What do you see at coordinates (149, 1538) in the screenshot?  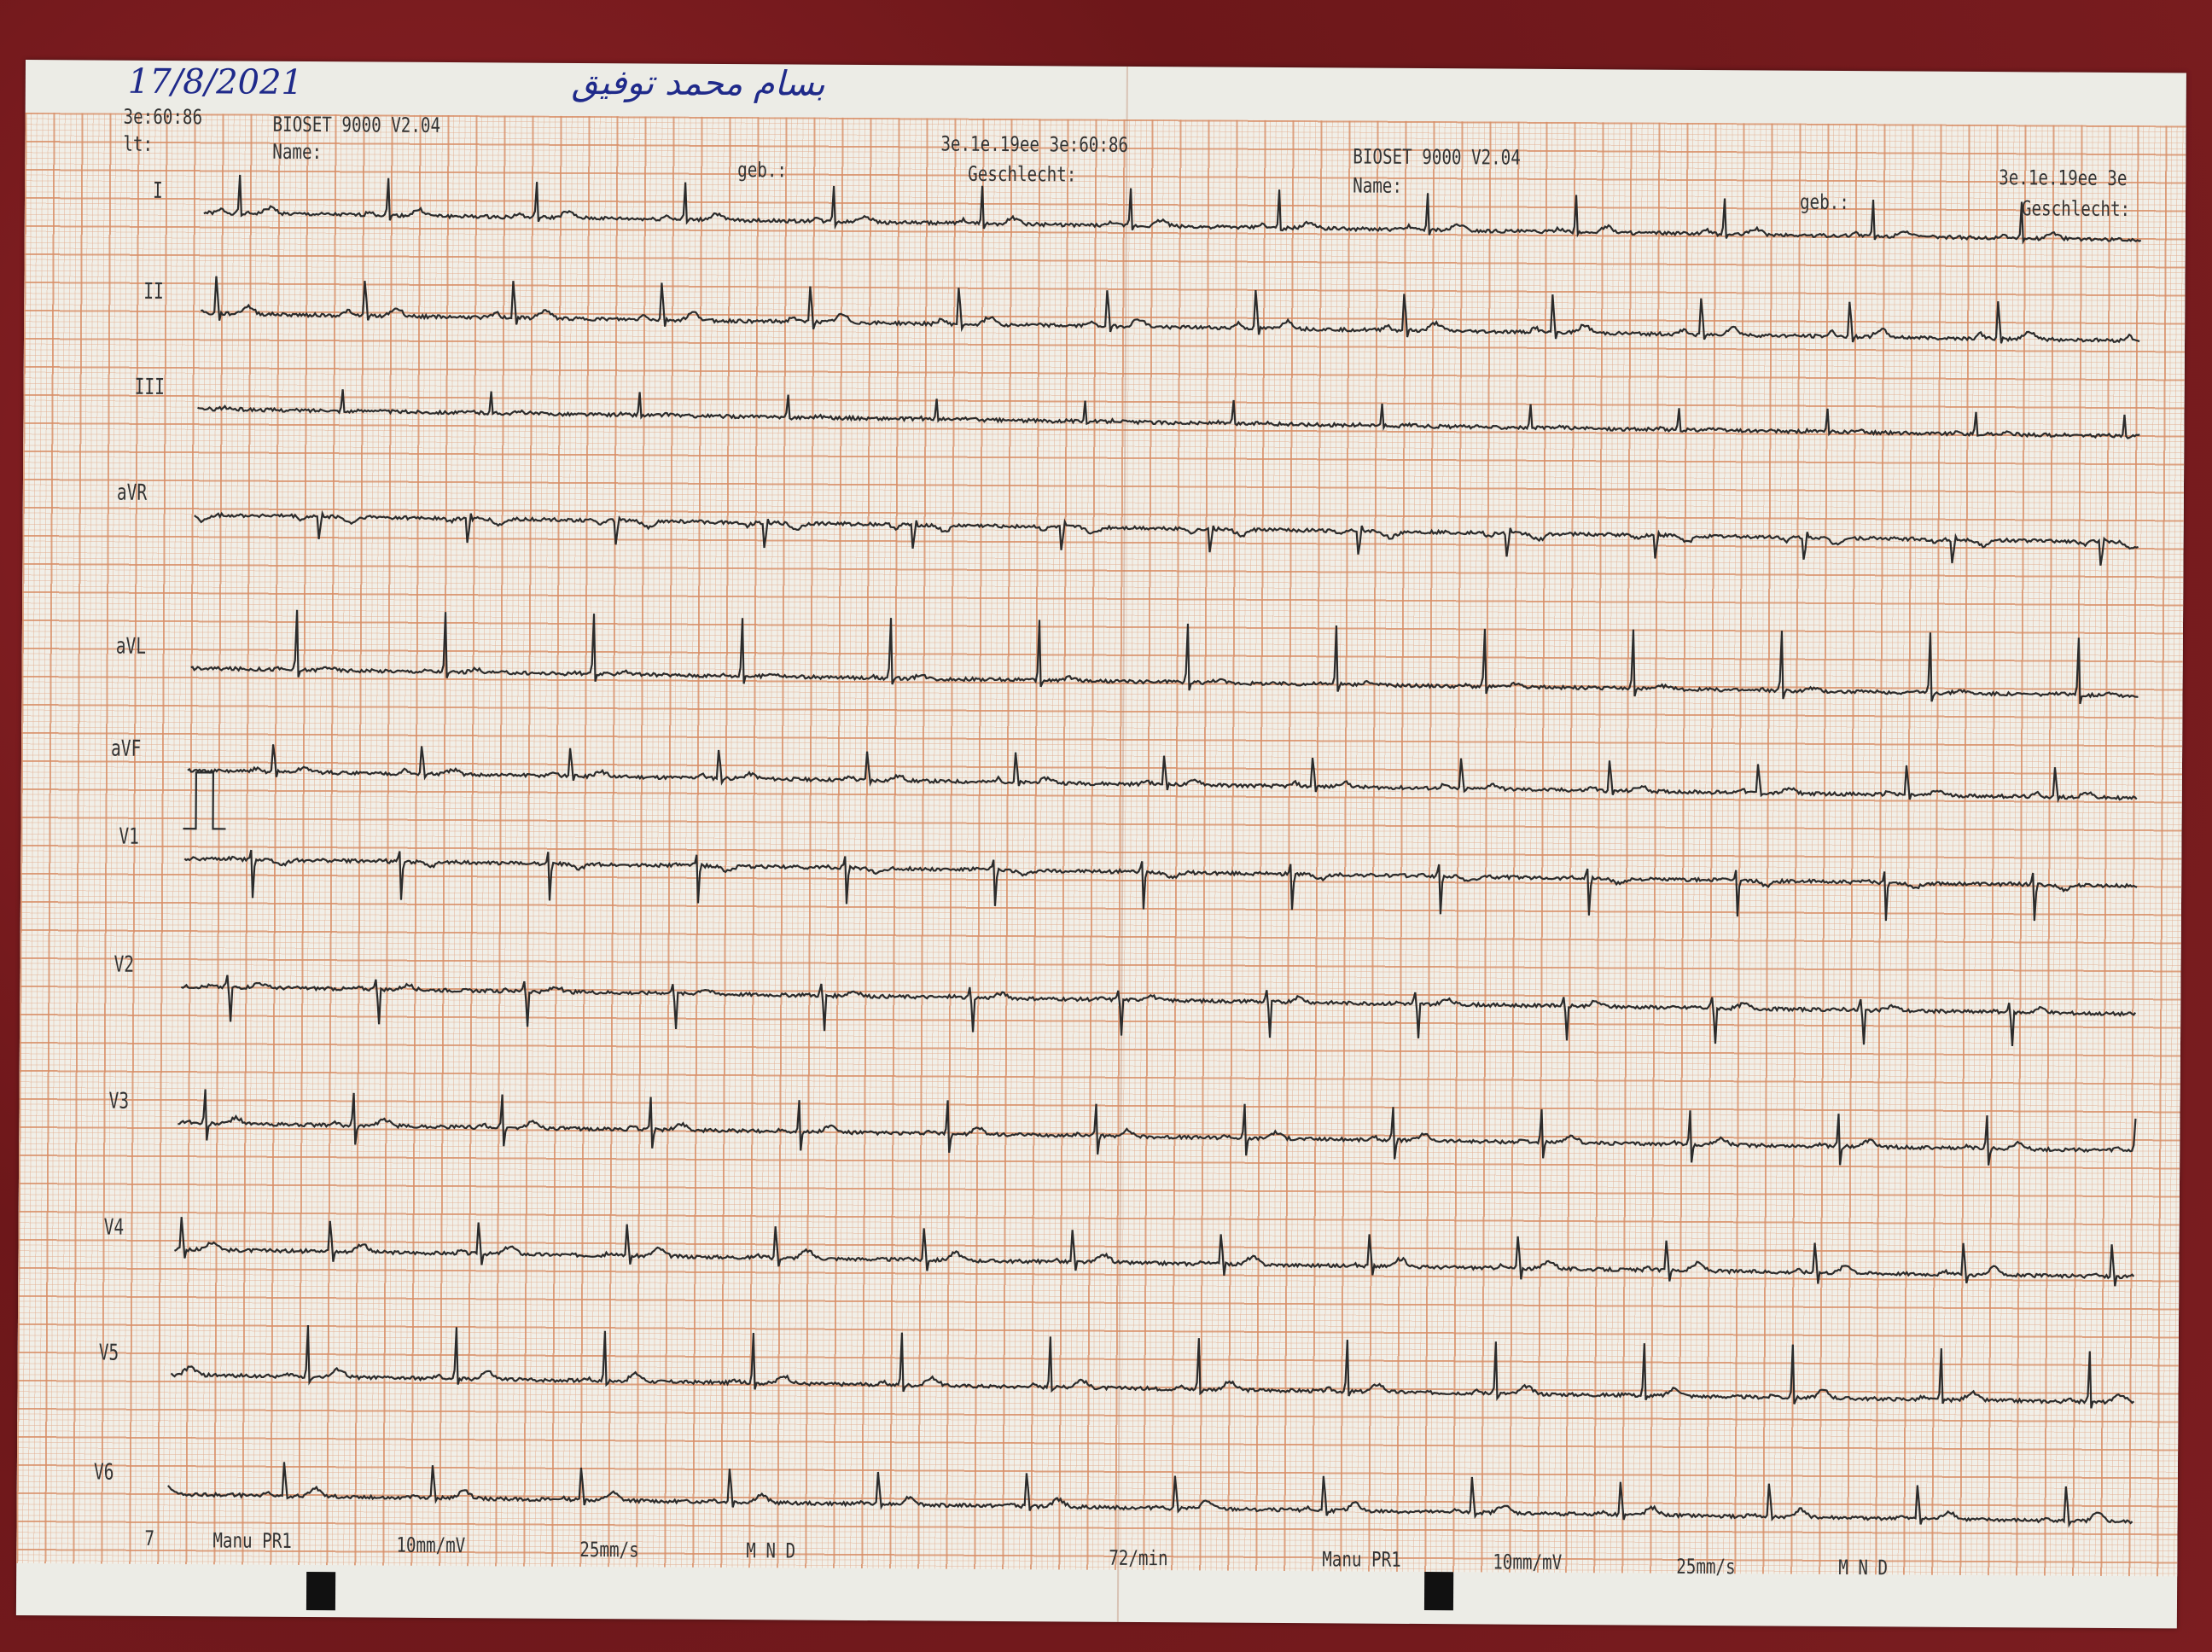 I see `footer-page: 7` at bounding box center [149, 1538].